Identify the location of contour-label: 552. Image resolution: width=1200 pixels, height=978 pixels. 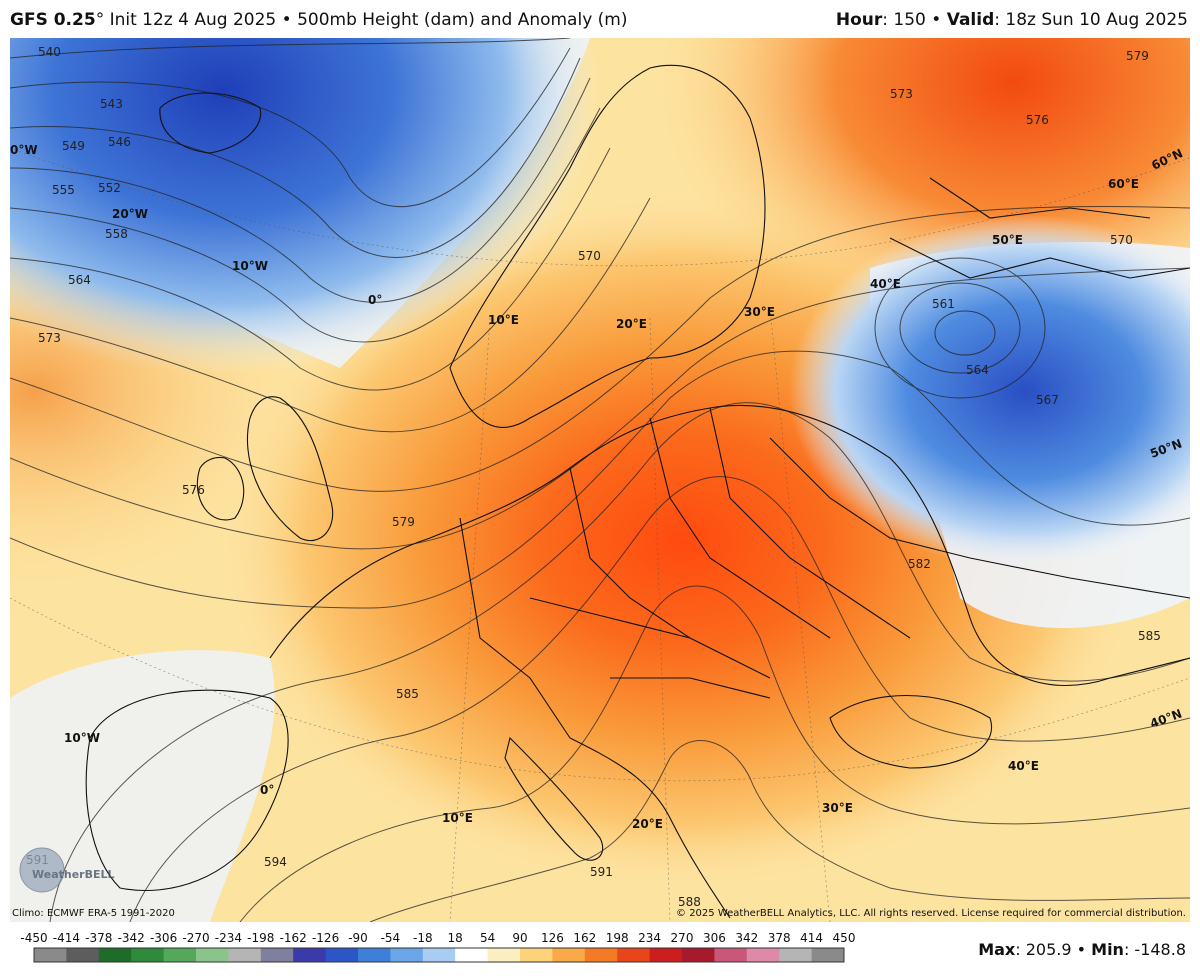
(109, 188).